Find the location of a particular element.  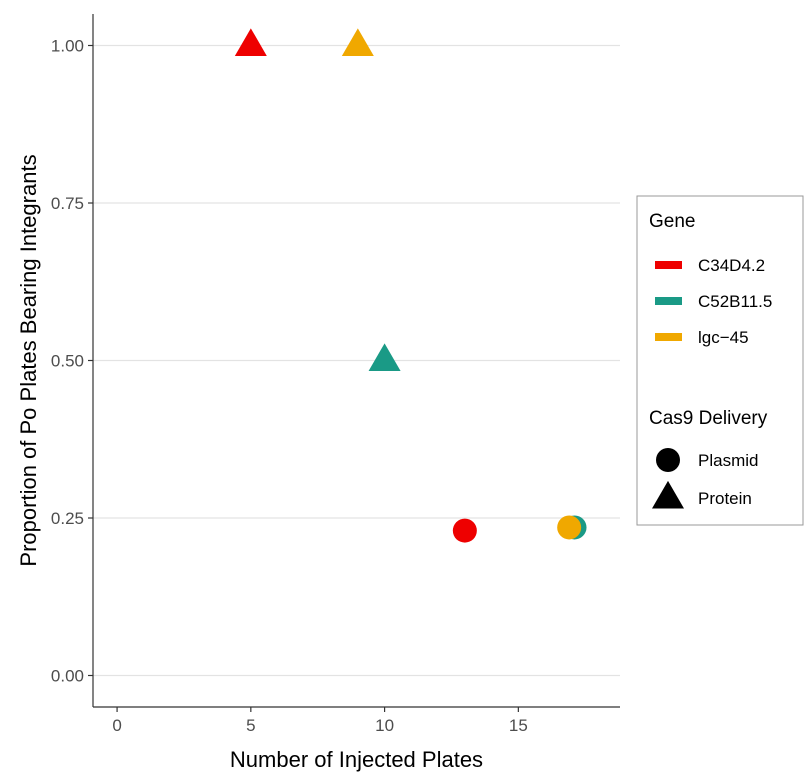

point-c34d4-2-plasmid is located at coordinates (464, 530).